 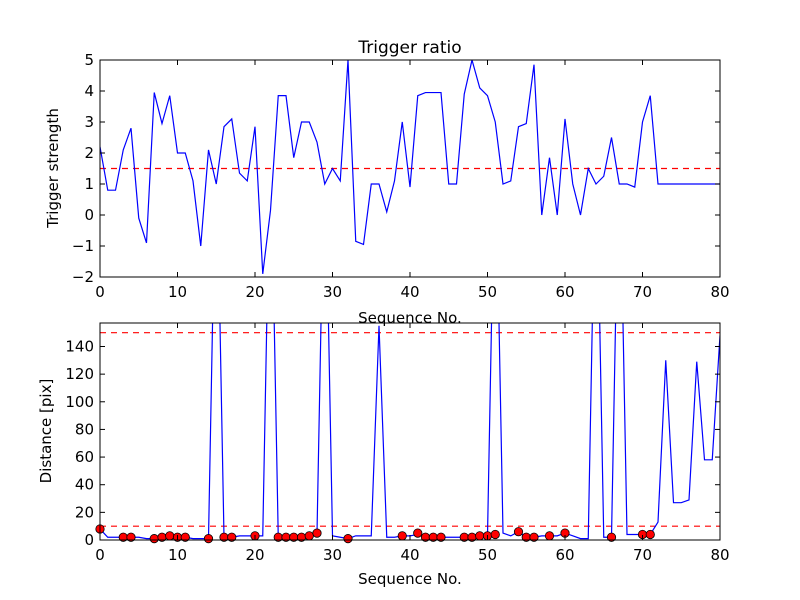 What do you see at coordinates (84, 457) in the screenshot?
I see `y-tick-label: 60` at bounding box center [84, 457].